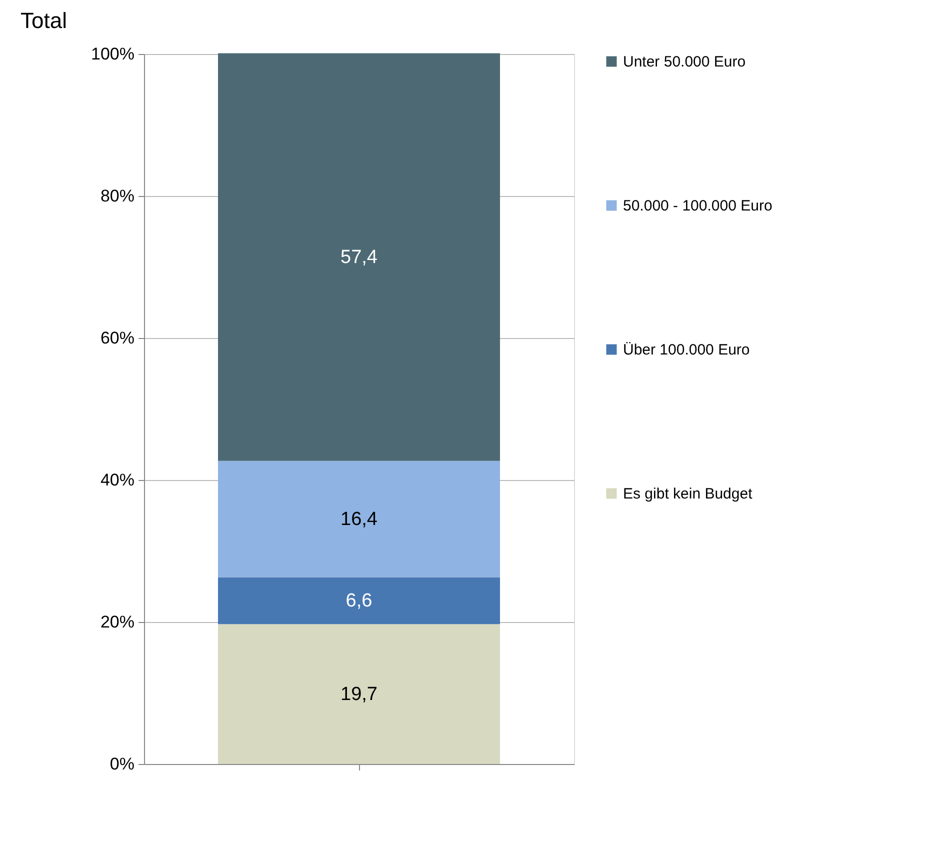  What do you see at coordinates (697, 206) in the screenshot?
I see `legend-label: 50.000 - 100.000 Euro` at bounding box center [697, 206].